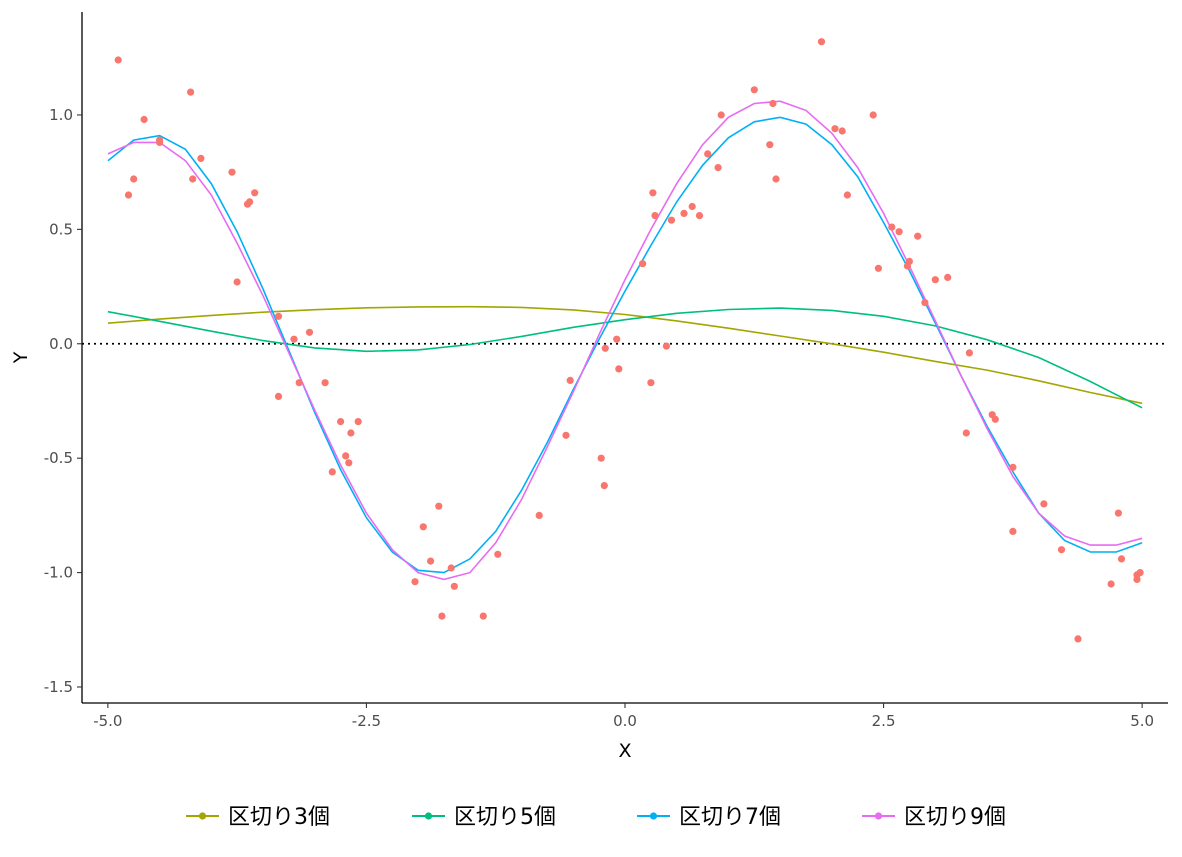 The image size is (1182, 857). I want to click on x-tick-label: 0.0, so click(625, 721).